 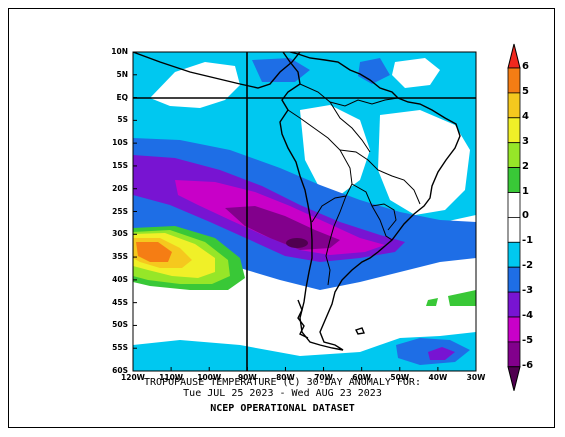 What do you see at coordinates (120, 302) in the screenshot?
I see `lat-label: 45S` at bounding box center [120, 302].